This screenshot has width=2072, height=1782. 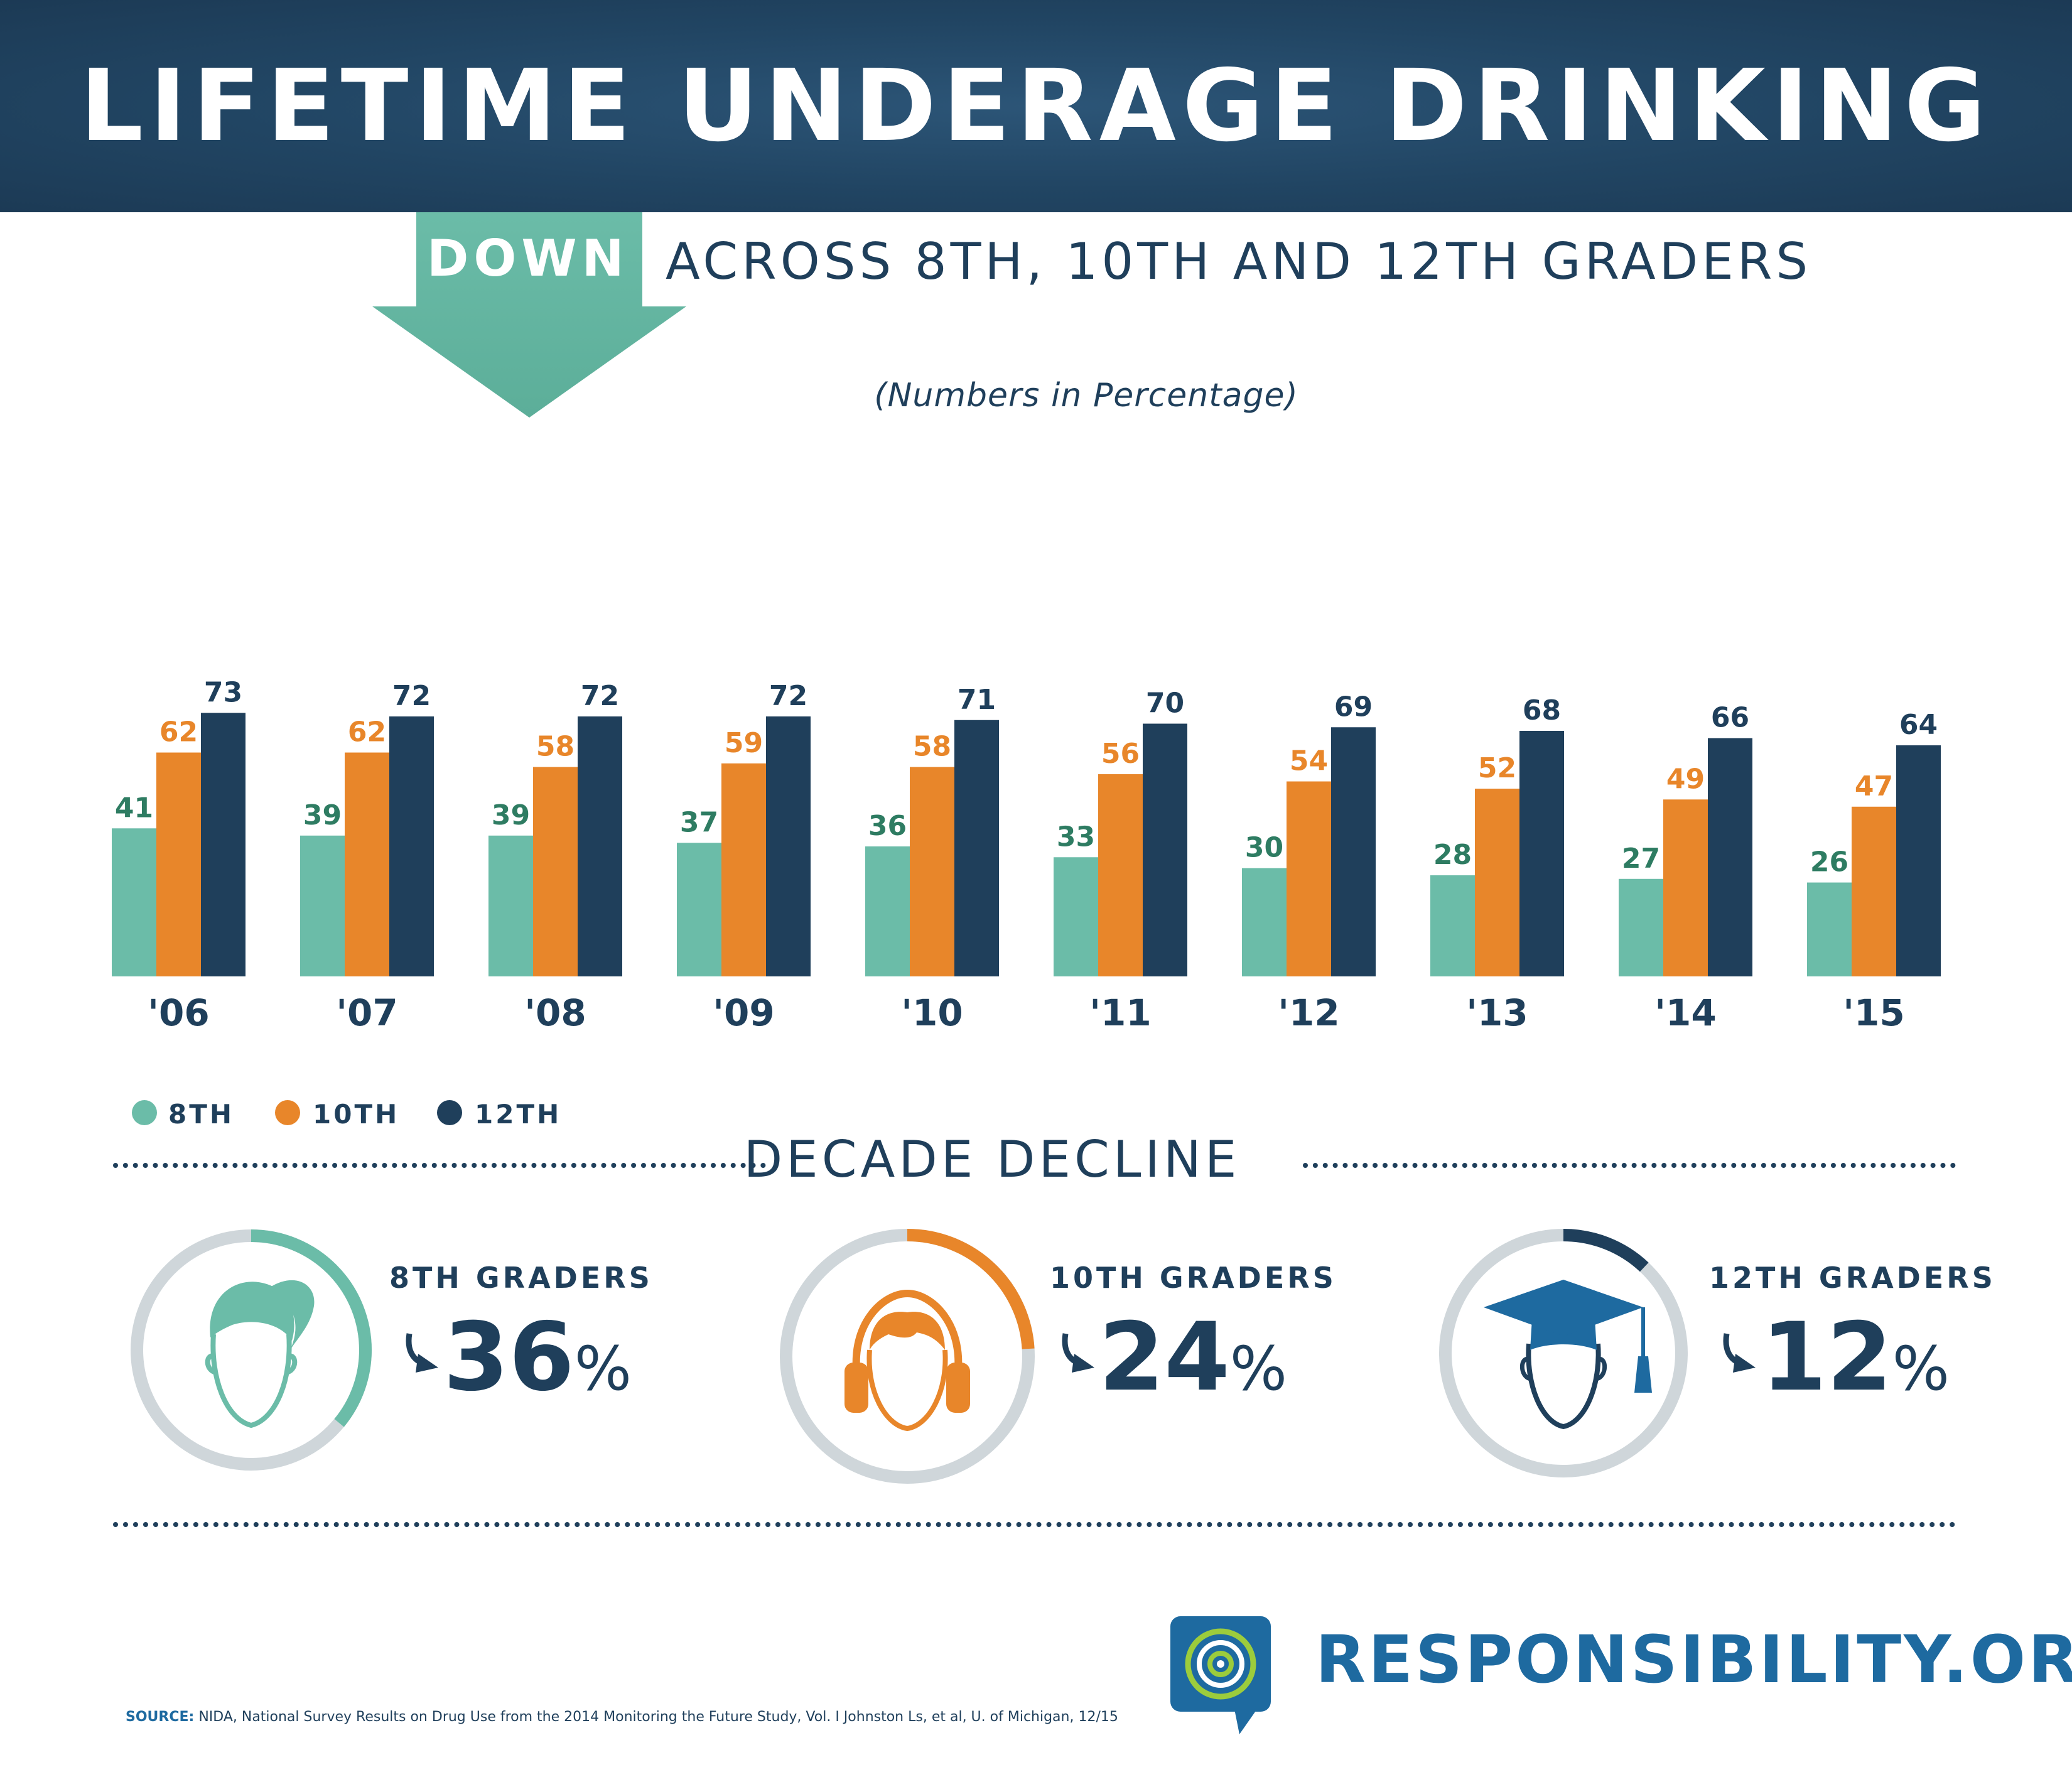 I want to click on data-label: 52, so click(x=1497, y=768).